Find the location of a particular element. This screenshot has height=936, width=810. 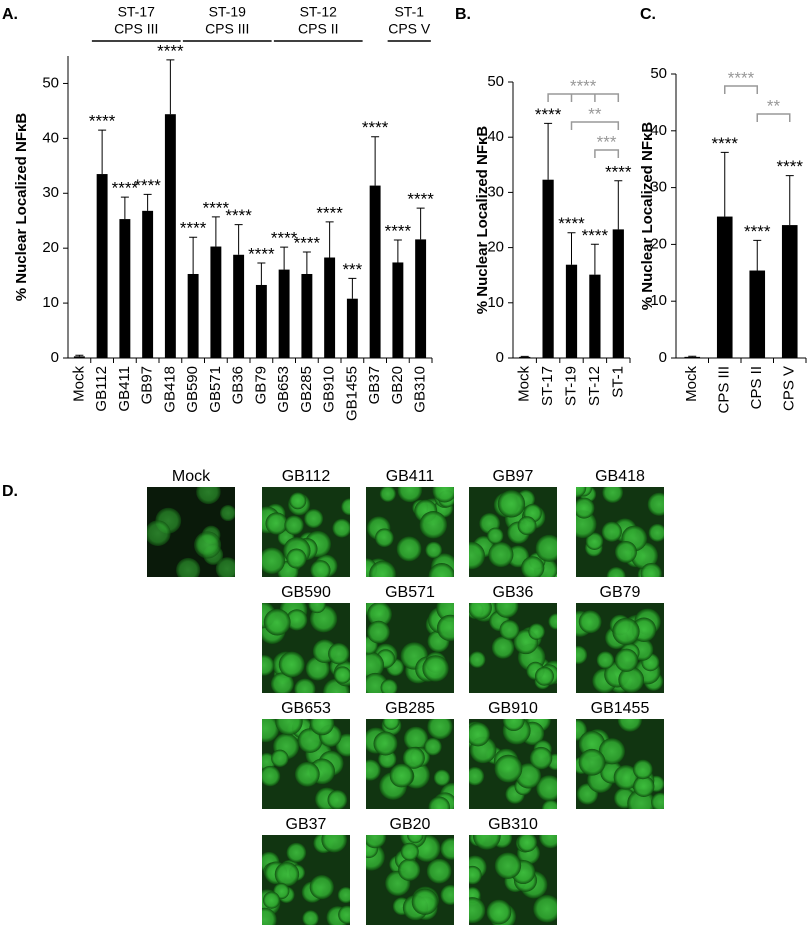

x-tick-label: CPS V is located at coordinates (789, 388).